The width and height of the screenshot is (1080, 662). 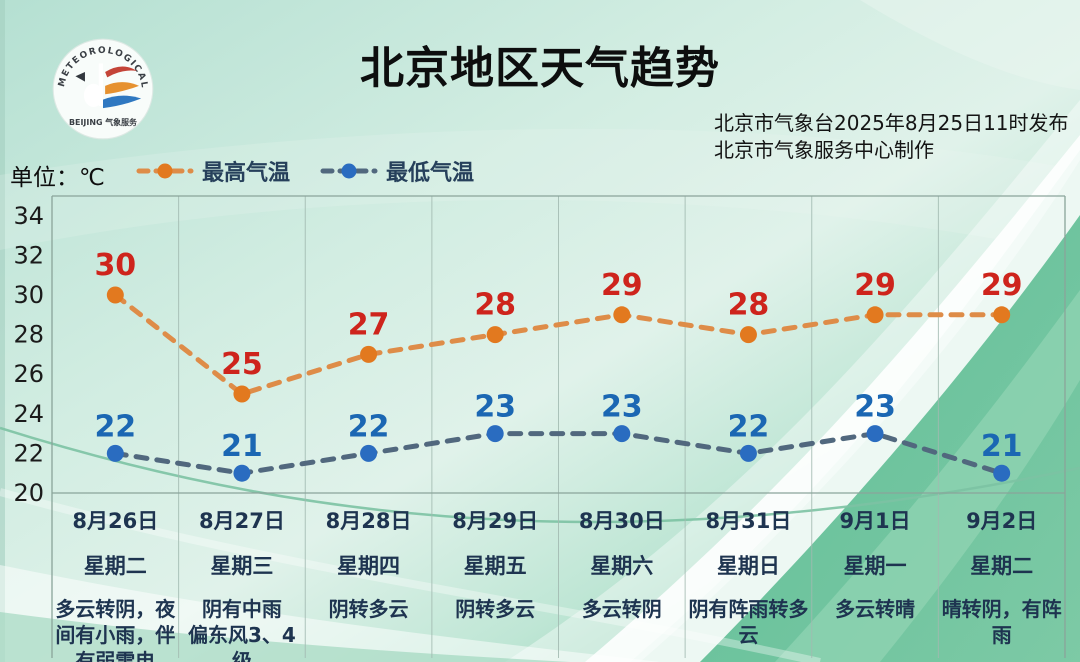 I want to click on legend-label: 最低气温, so click(x=430, y=173).